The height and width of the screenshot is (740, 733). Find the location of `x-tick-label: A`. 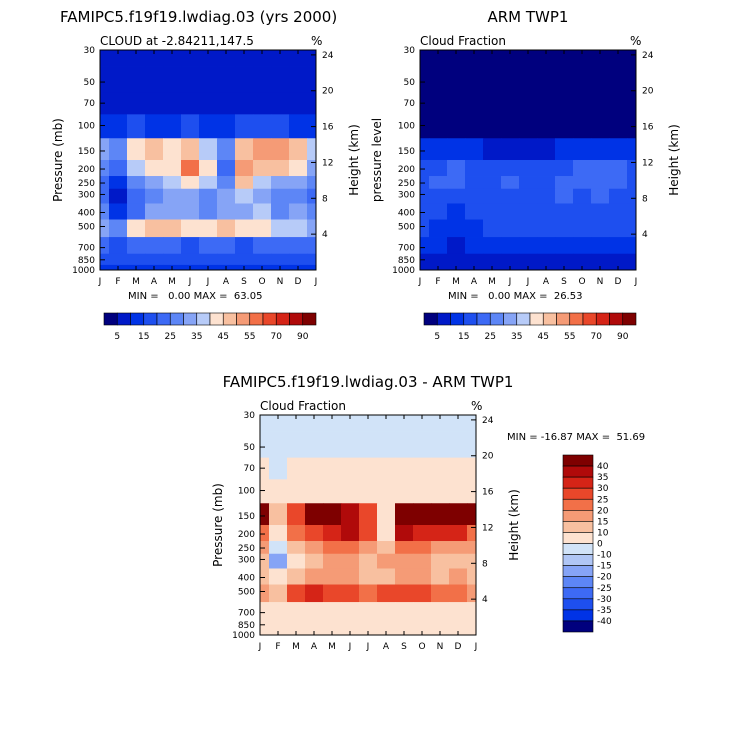

x-tick-label: A is located at coordinates (386, 647).